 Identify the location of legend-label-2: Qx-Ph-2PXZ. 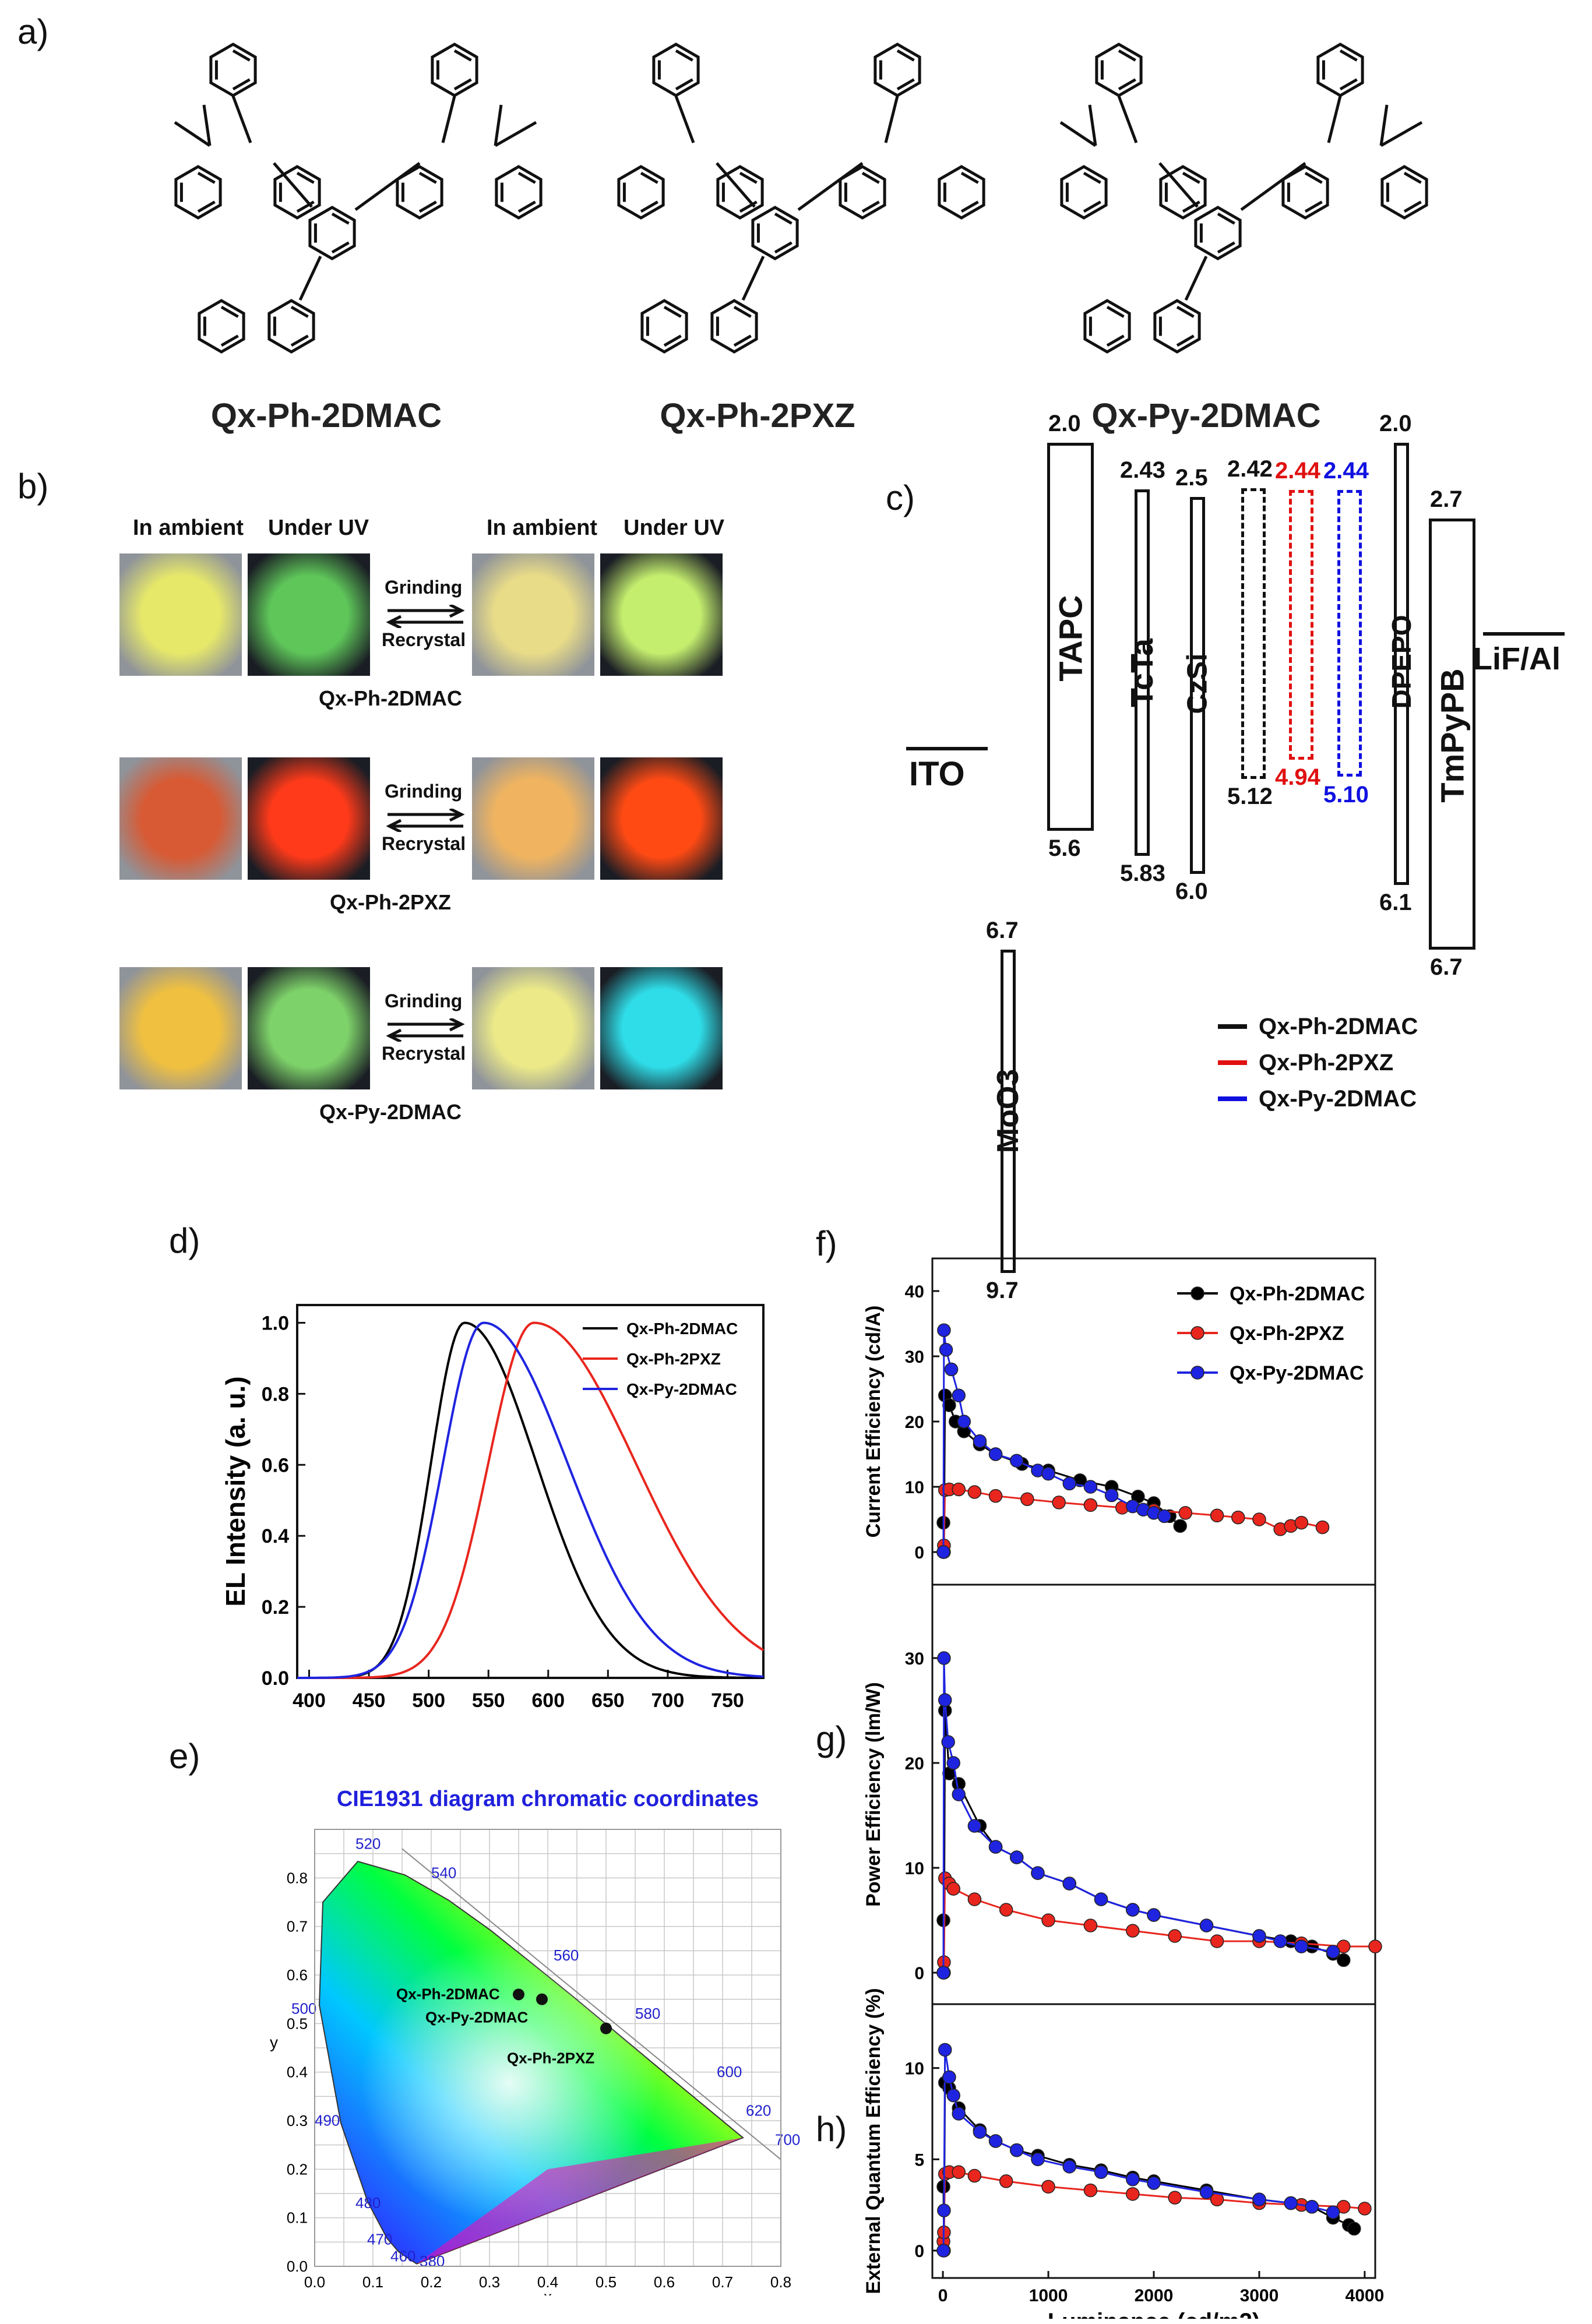
(673, 1359).